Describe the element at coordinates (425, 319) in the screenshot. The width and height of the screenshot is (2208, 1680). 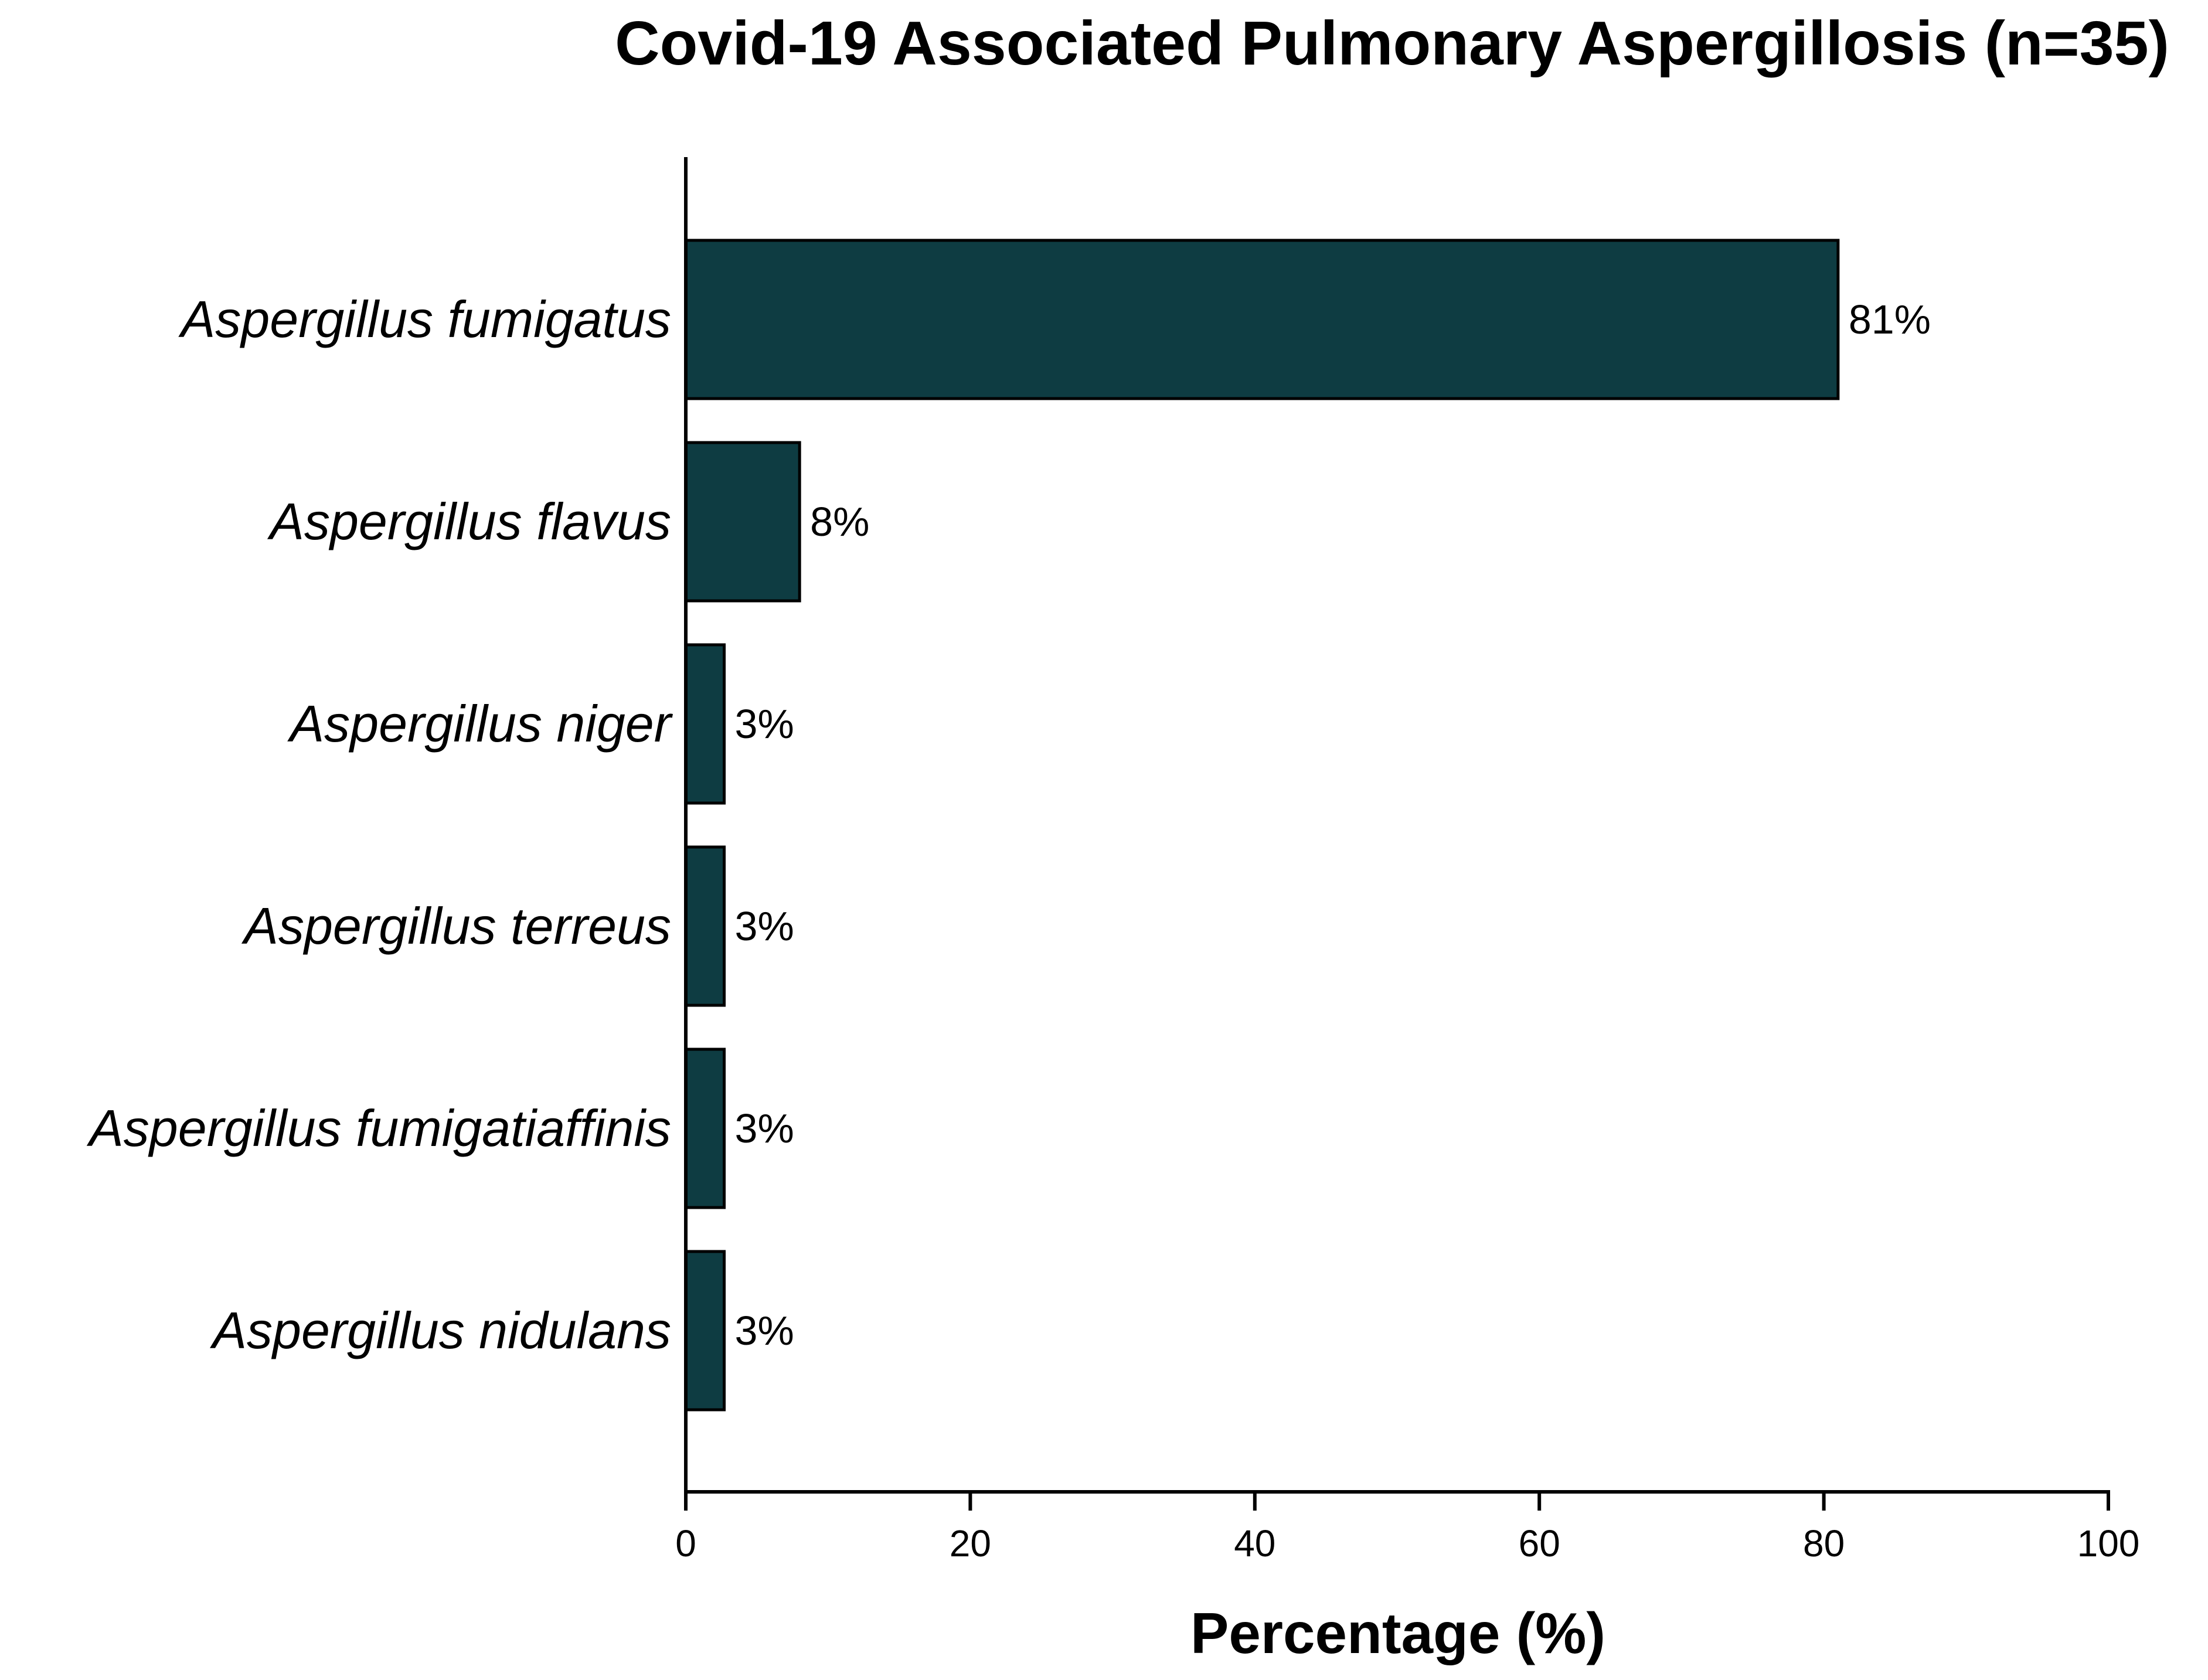
I see `category-label-aspergillus-fumigatus: Aspergillus fumigatus` at that location.